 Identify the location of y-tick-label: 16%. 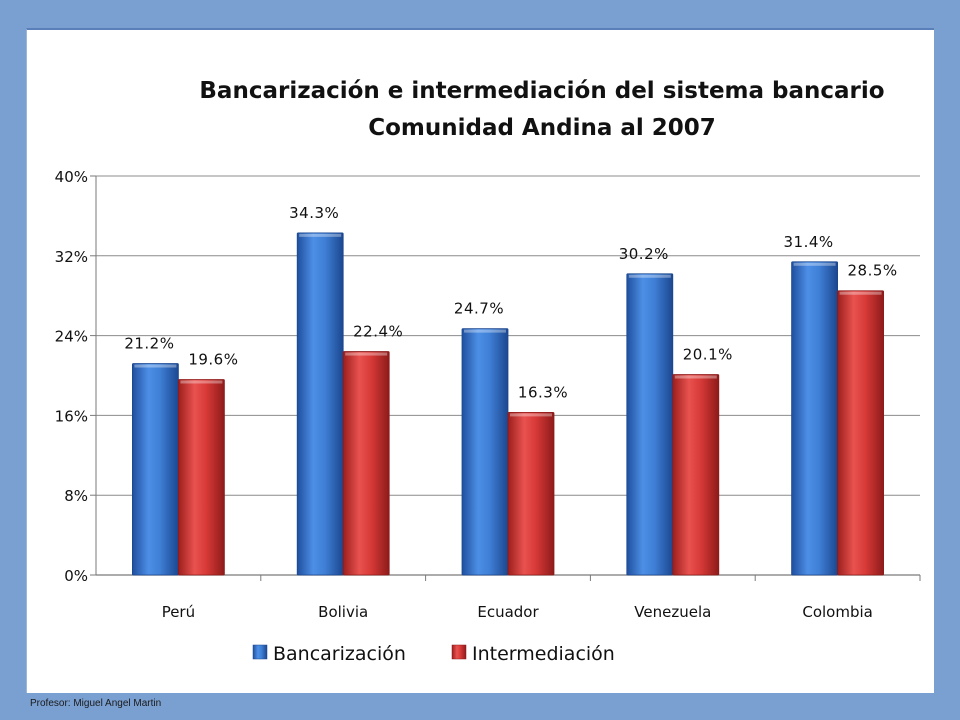
(71, 416).